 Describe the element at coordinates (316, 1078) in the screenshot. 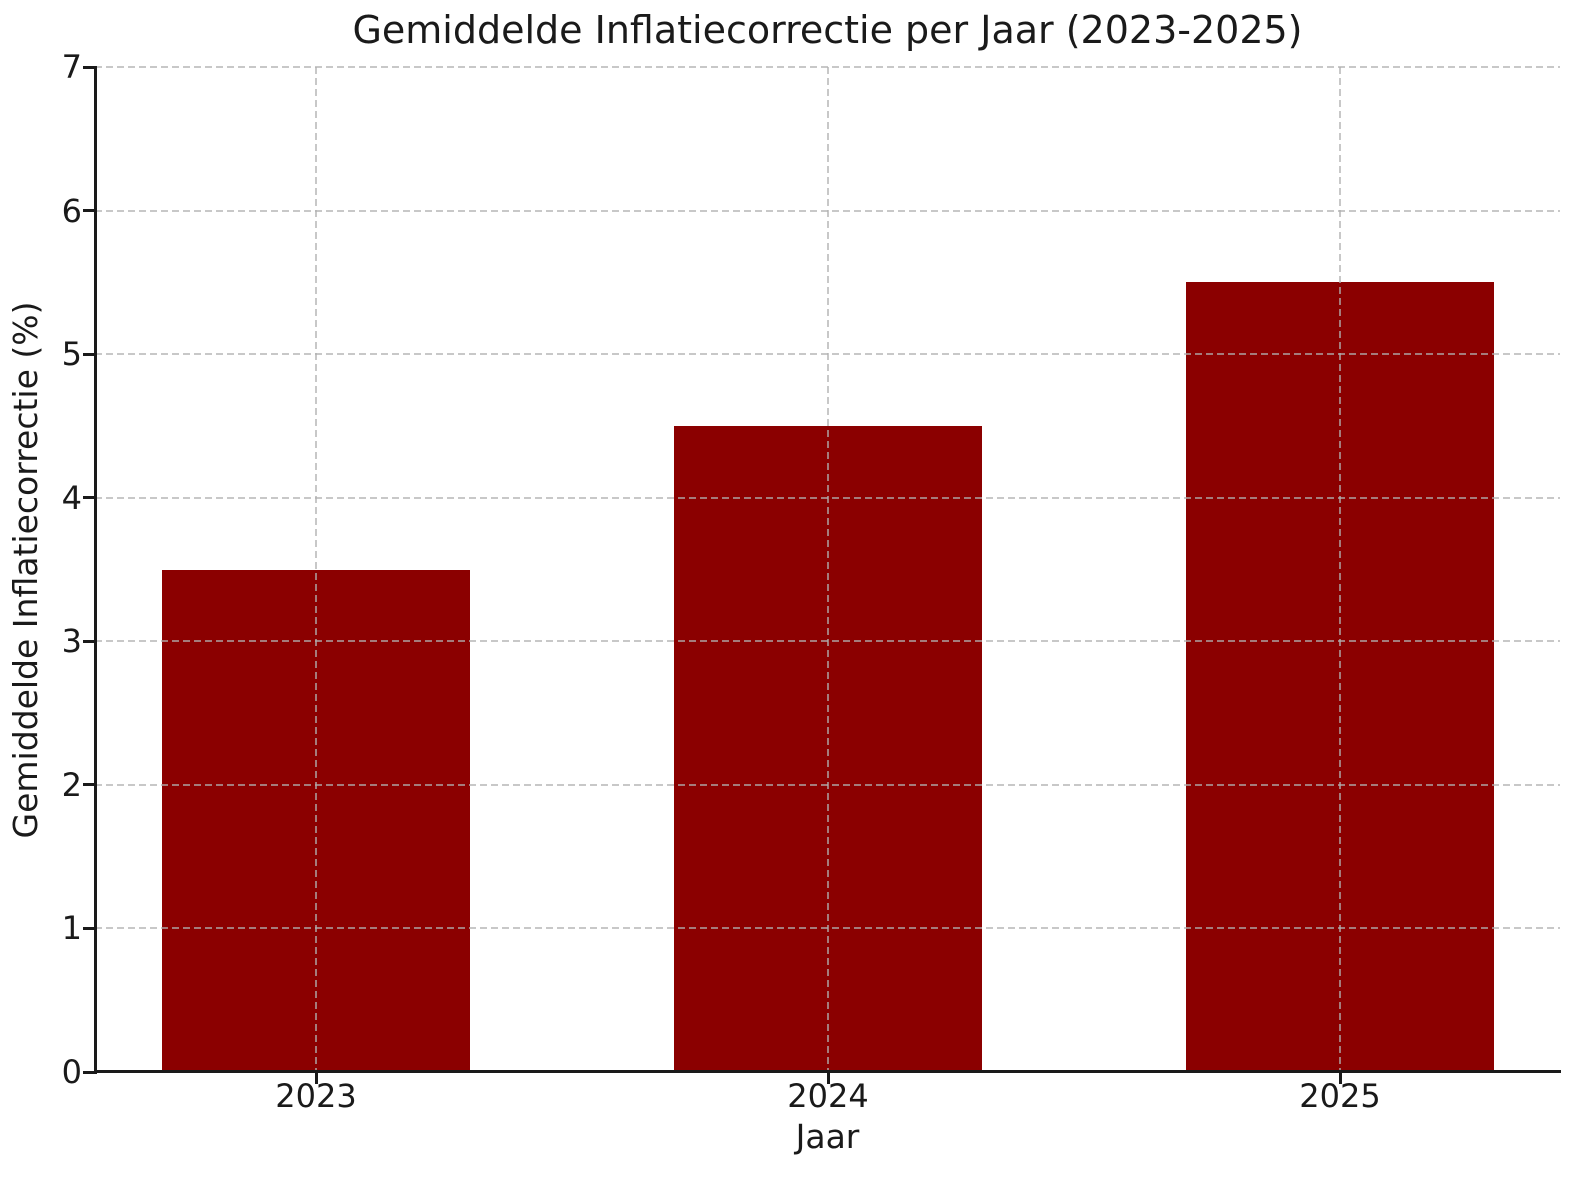

I see `x-tick-mark-2023` at that location.